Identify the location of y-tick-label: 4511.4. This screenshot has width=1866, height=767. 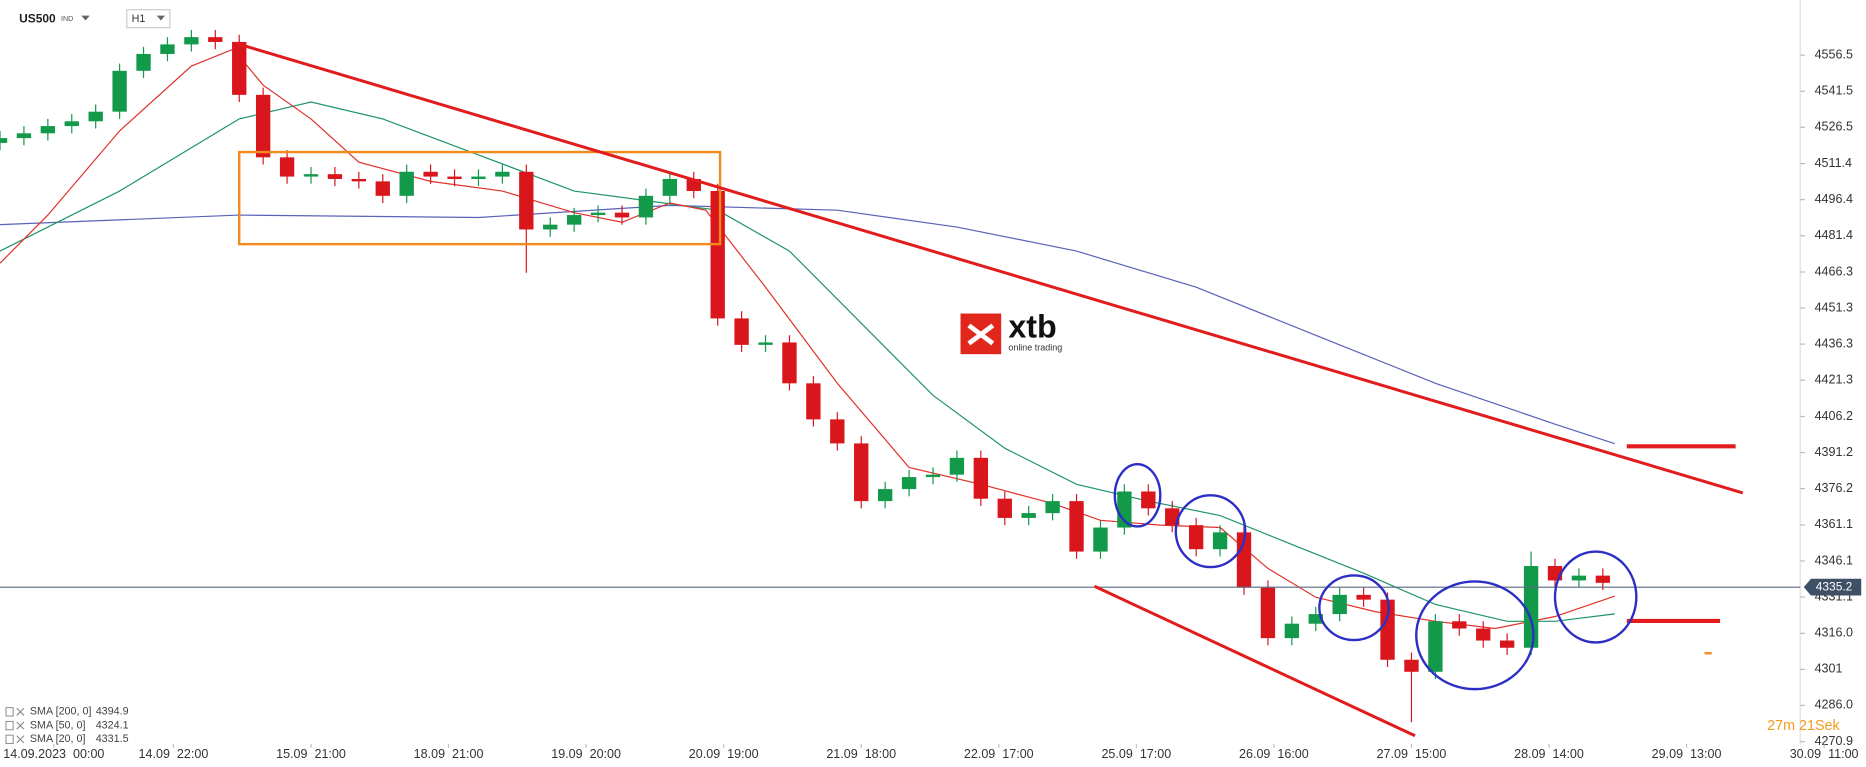
(1833, 163).